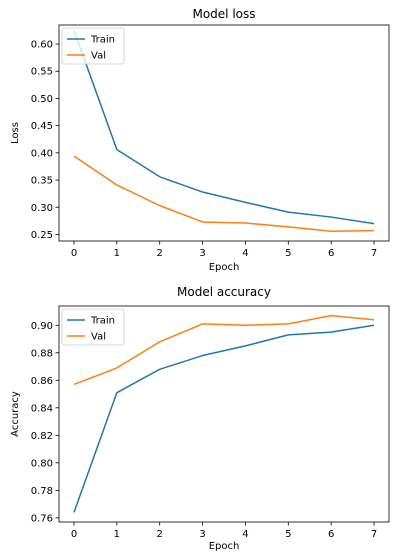 The width and height of the screenshot is (408, 556). Describe the element at coordinates (42, 381) in the screenshot. I see `y-tick-label: 0.86` at that location.